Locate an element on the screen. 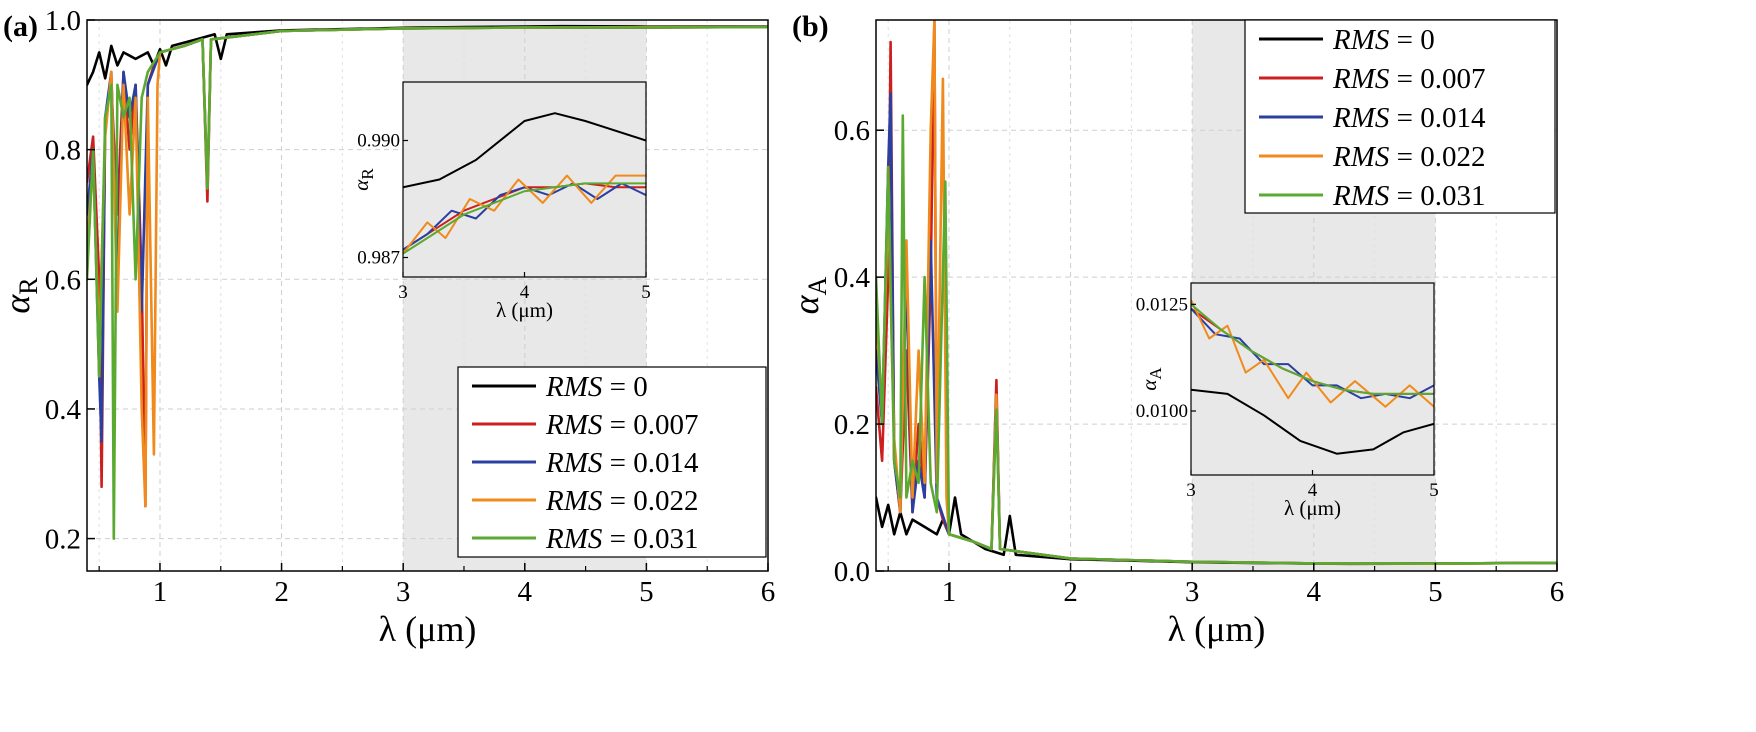 This screenshot has width=1756, height=732. inset-background is located at coordinates (524, 179).